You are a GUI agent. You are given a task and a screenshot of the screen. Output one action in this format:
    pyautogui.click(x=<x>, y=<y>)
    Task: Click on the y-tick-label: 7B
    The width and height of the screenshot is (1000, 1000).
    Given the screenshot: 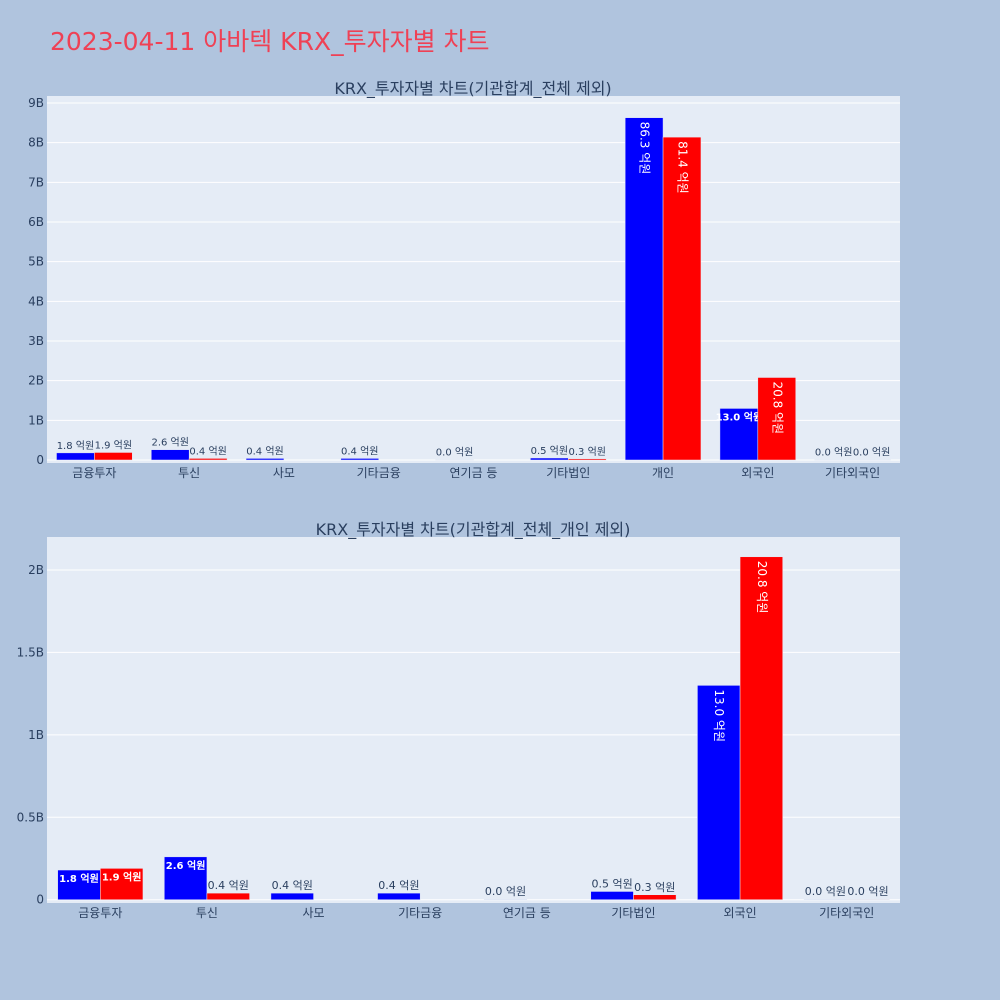 What is the action you would take?
    pyautogui.click(x=36, y=182)
    